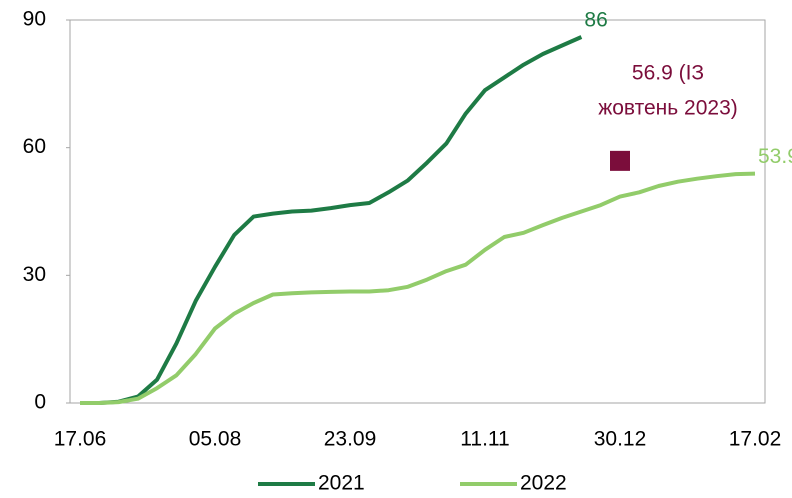 This screenshot has width=792, height=498. What do you see at coordinates (620, 160) in the screenshot?
I see `marker` at bounding box center [620, 160].